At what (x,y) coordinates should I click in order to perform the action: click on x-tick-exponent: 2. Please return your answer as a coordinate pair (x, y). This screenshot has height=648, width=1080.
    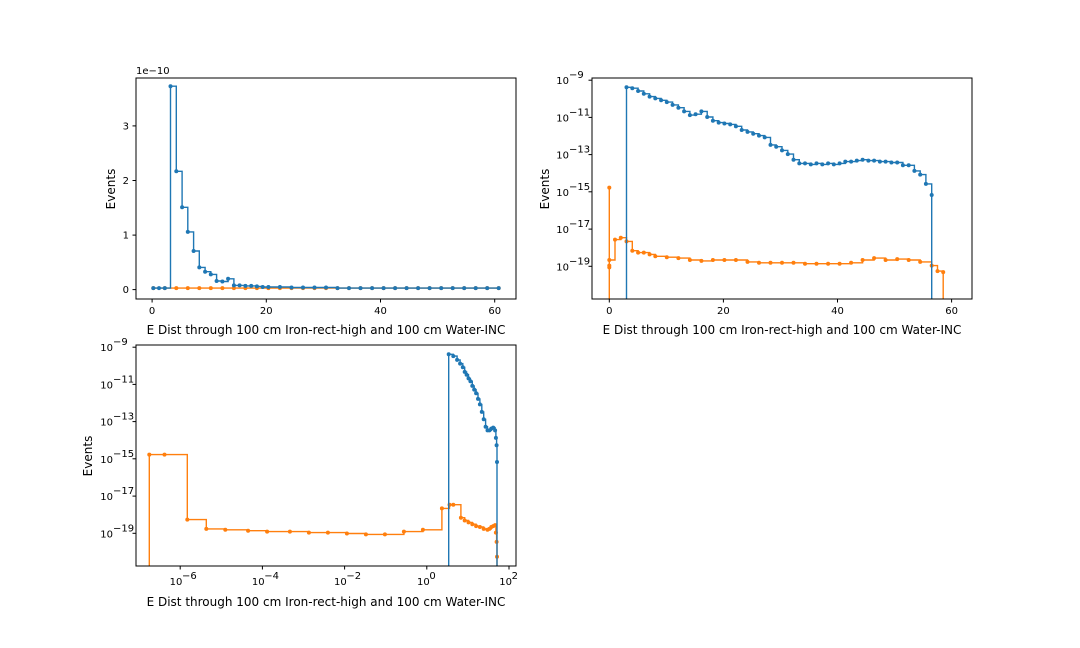
    Looking at the image, I should click on (515, 576).